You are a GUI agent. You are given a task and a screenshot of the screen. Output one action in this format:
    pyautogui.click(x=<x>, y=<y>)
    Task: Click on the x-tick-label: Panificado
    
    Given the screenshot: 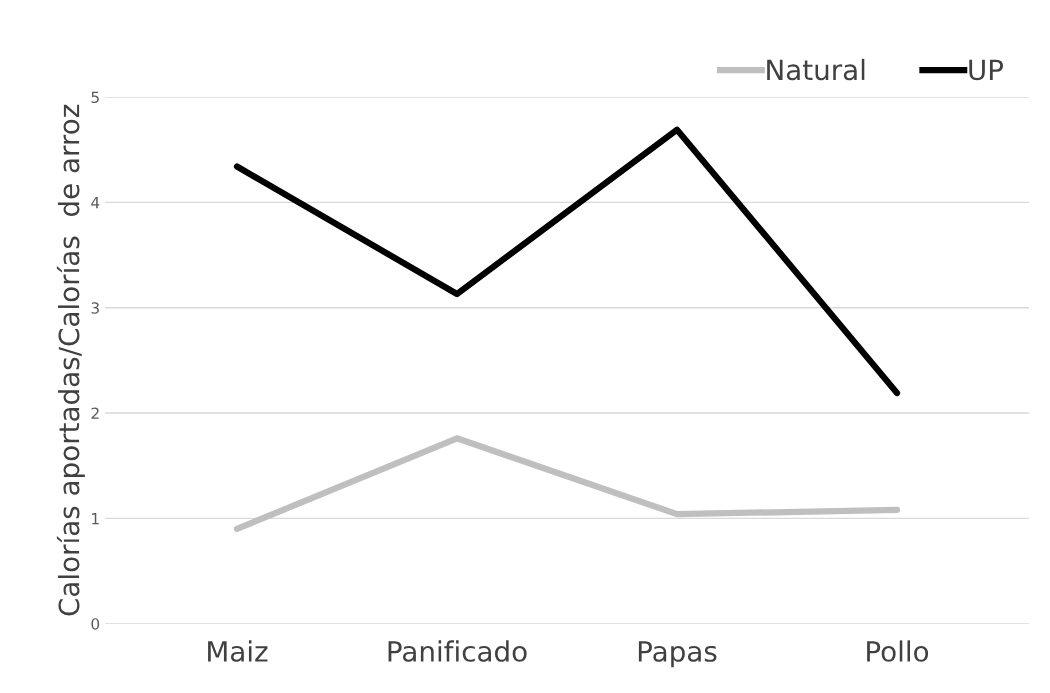 What is the action you would take?
    pyautogui.click(x=457, y=651)
    